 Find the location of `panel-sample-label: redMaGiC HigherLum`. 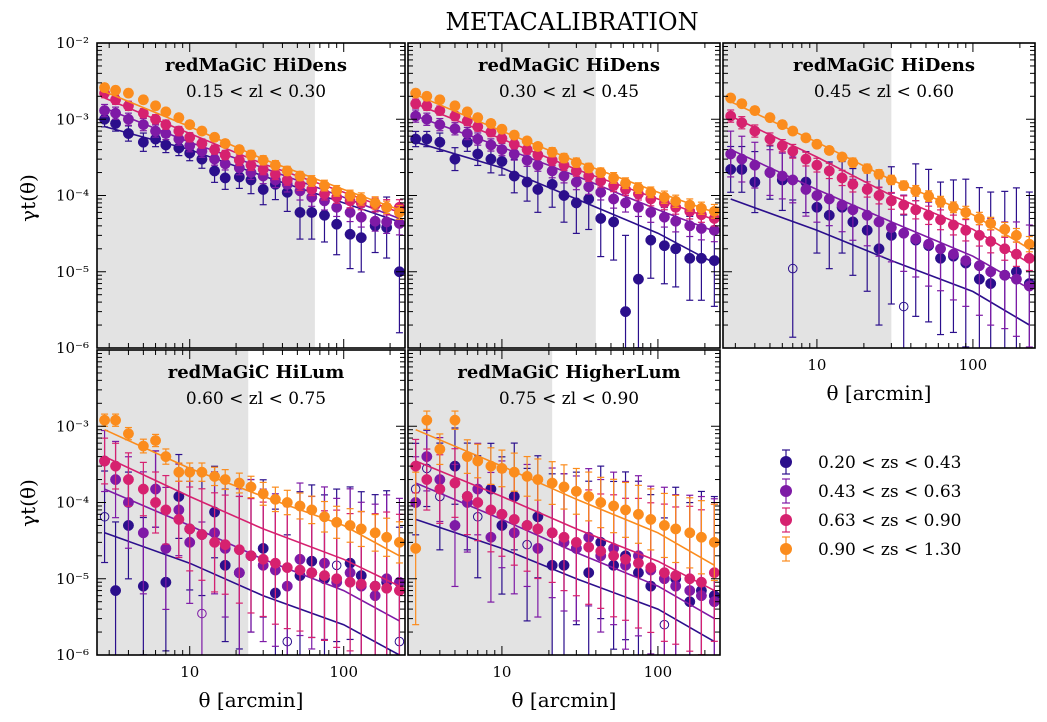

panel-sample-label: redMaGiC HigherLum is located at coordinates (568, 372).